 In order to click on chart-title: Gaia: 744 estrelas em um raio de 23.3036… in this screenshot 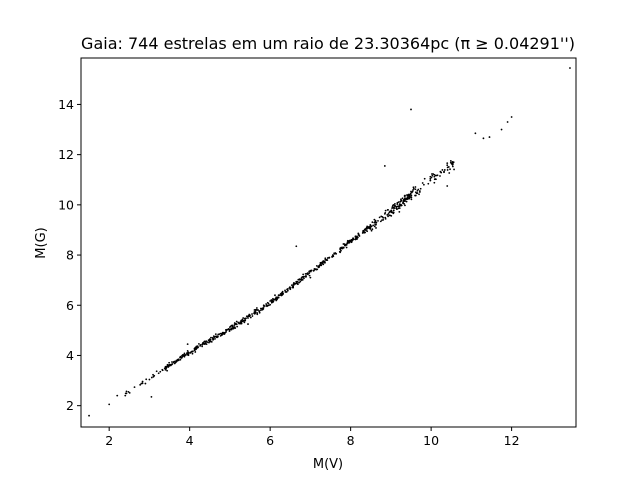, I will do `click(328, 43)`.